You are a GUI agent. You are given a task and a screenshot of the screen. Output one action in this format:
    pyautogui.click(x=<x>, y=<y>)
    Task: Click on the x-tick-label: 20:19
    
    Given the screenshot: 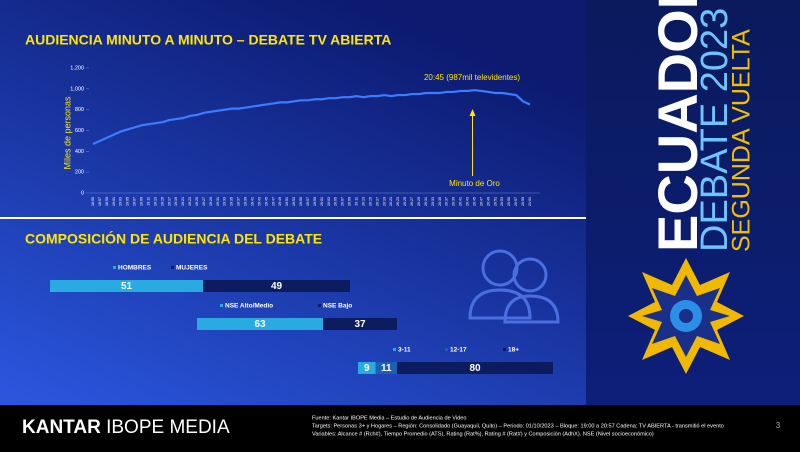 What is the action you would take?
    pyautogui.click(x=384, y=201)
    